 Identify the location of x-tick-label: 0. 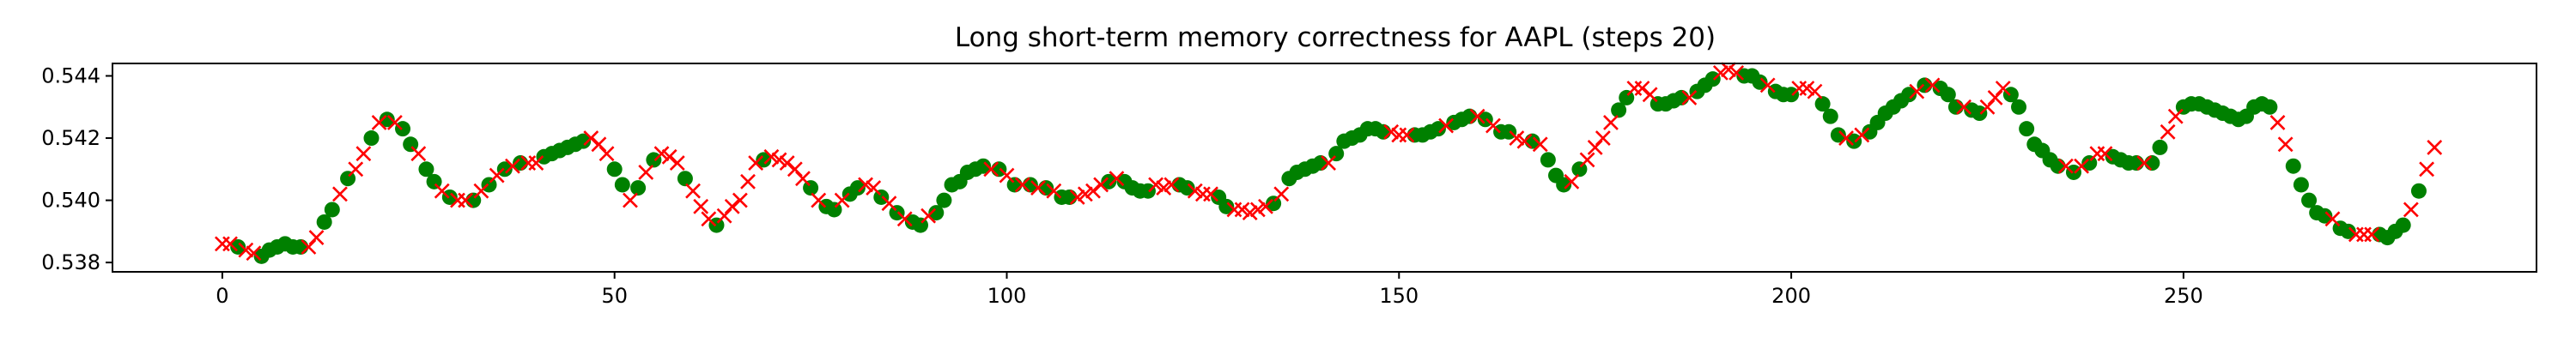
(222, 296).